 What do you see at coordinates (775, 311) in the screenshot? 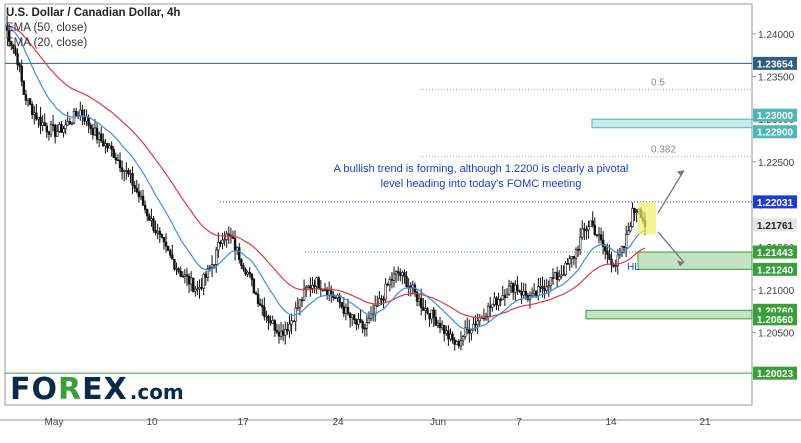
I see `price-tag-label-5: 1.20760` at bounding box center [775, 311].